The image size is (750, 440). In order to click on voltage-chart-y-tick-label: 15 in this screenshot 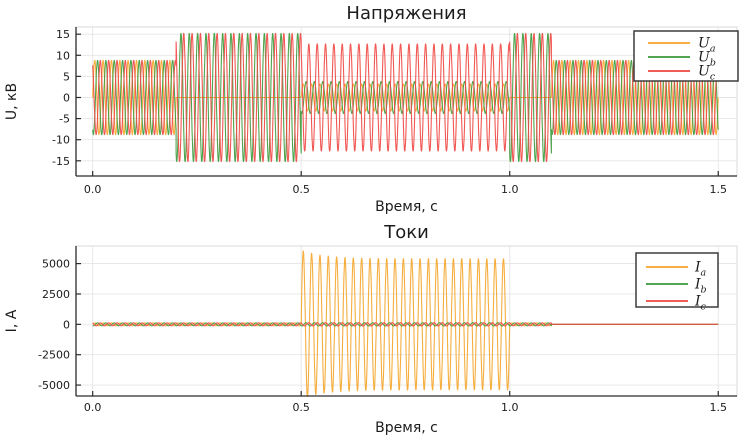, I will do `click(63, 34)`.